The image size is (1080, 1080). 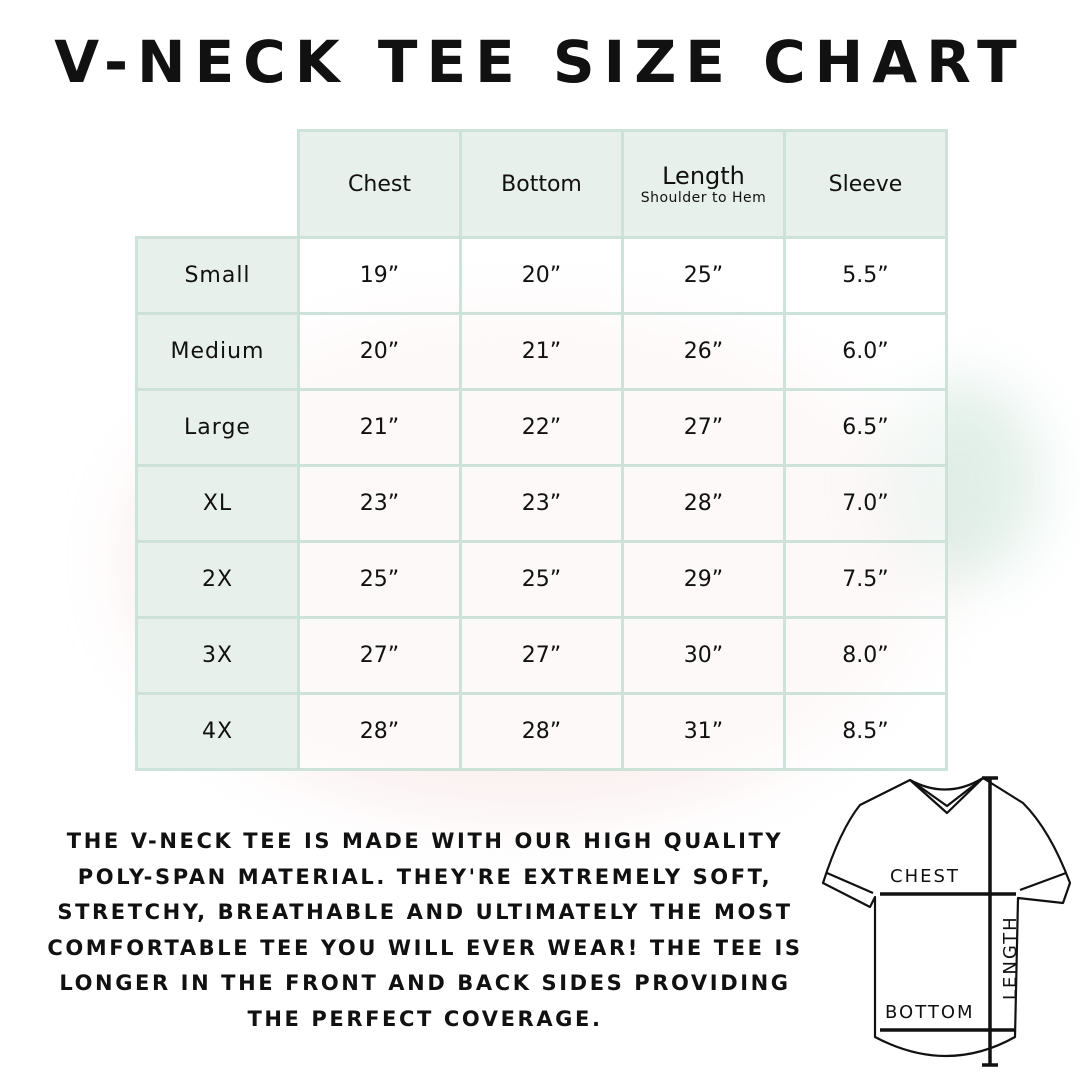 I want to click on length-value: 26”, so click(x=703, y=351).